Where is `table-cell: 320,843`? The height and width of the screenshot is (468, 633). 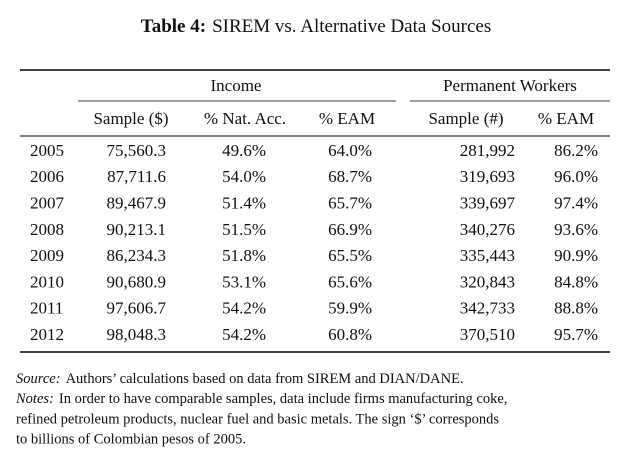 table-cell: 320,843 is located at coordinates (487, 281).